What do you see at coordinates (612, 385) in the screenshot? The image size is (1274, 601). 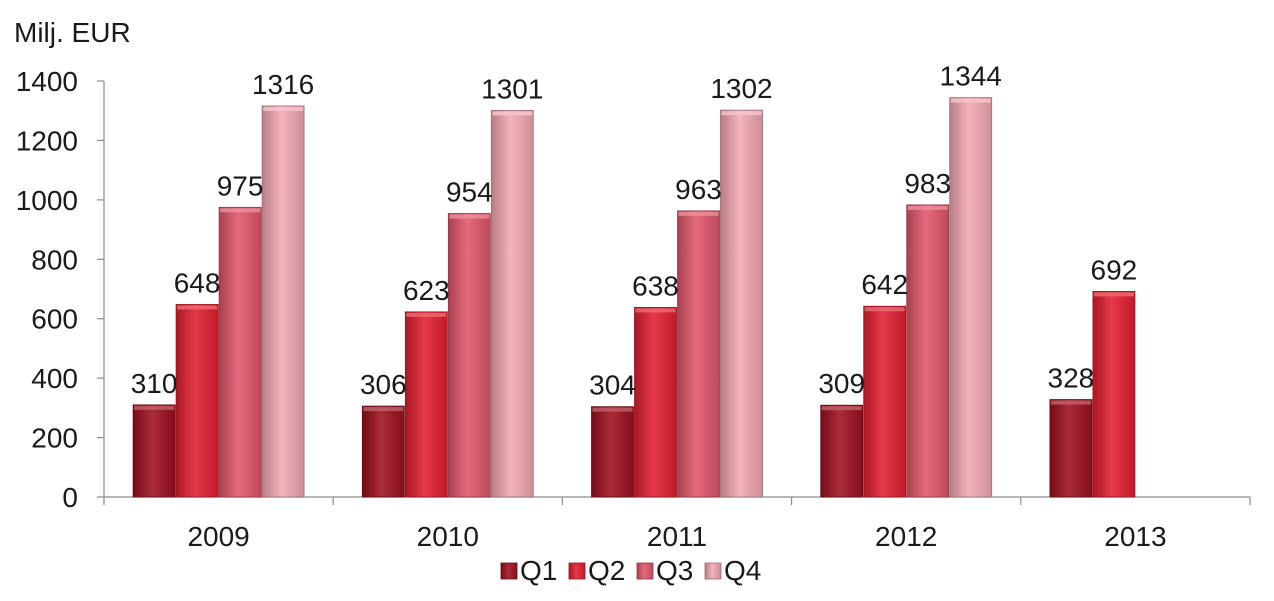 I see `data-label: 304` at bounding box center [612, 385].